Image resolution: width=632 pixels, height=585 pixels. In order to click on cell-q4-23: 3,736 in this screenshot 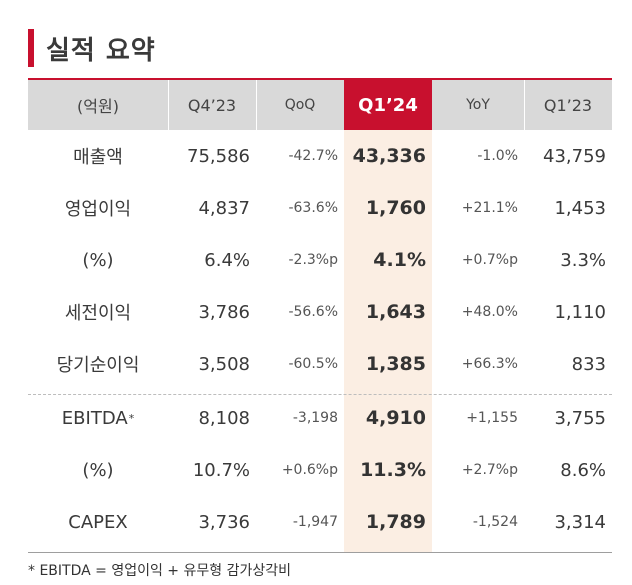, I will do `click(224, 522)`.